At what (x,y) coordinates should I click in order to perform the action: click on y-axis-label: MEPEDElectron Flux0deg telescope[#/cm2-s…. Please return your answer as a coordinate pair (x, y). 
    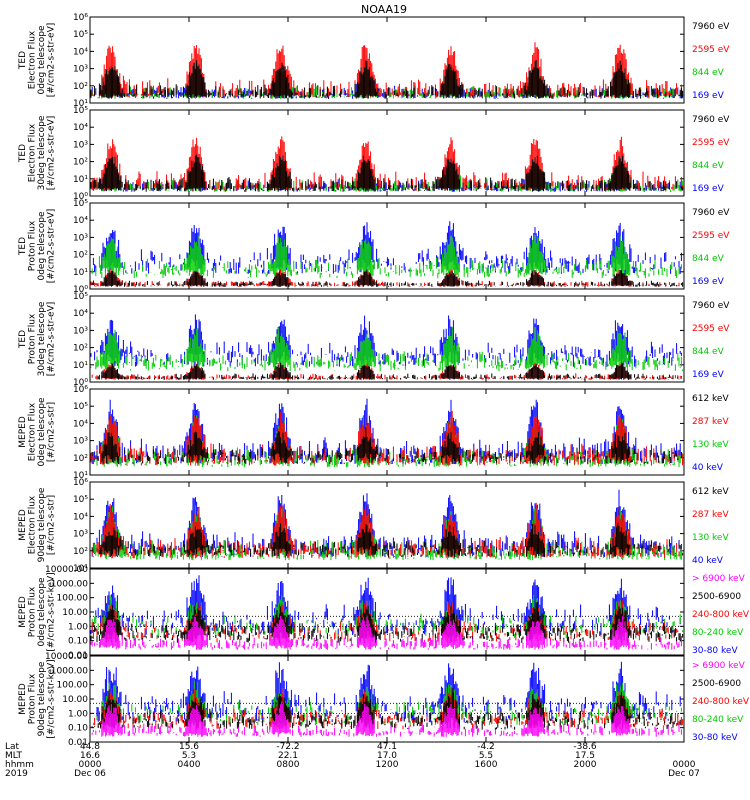
    Looking at the image, I should click on (37, 432).